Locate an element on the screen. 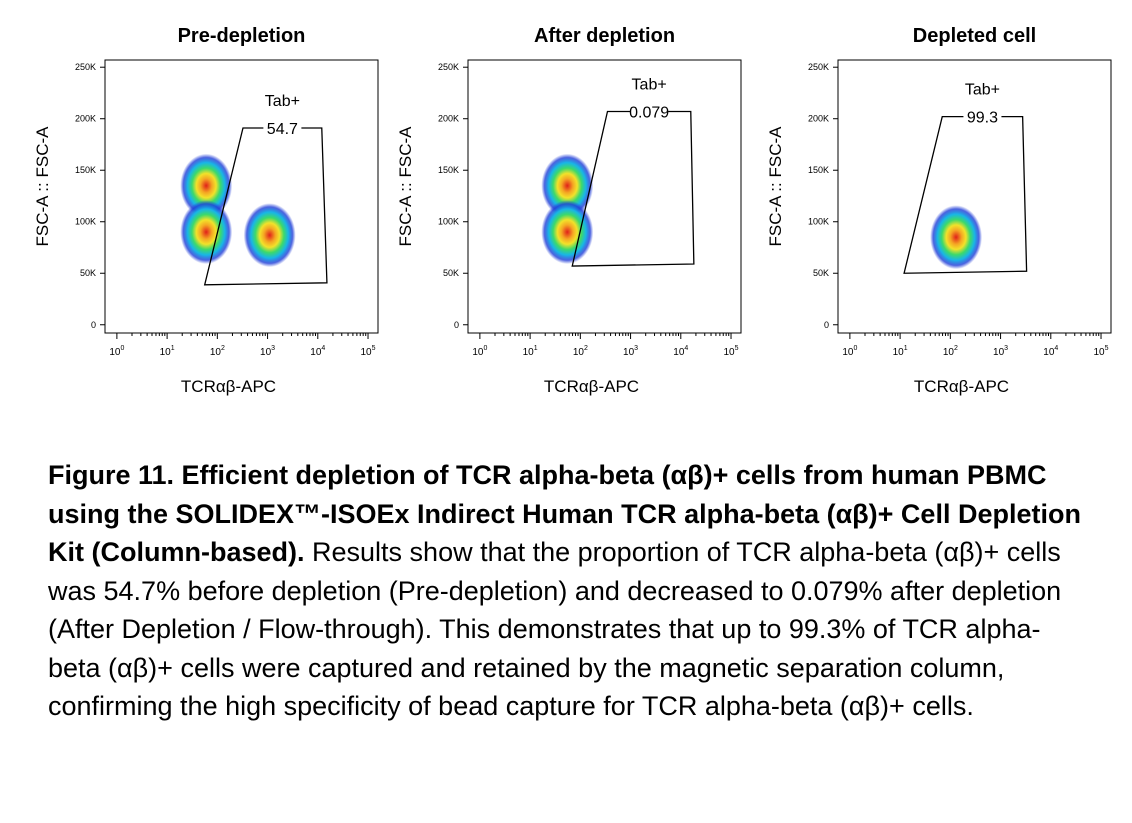  gate-value: 0.079 is located at coordinates (649, 113).